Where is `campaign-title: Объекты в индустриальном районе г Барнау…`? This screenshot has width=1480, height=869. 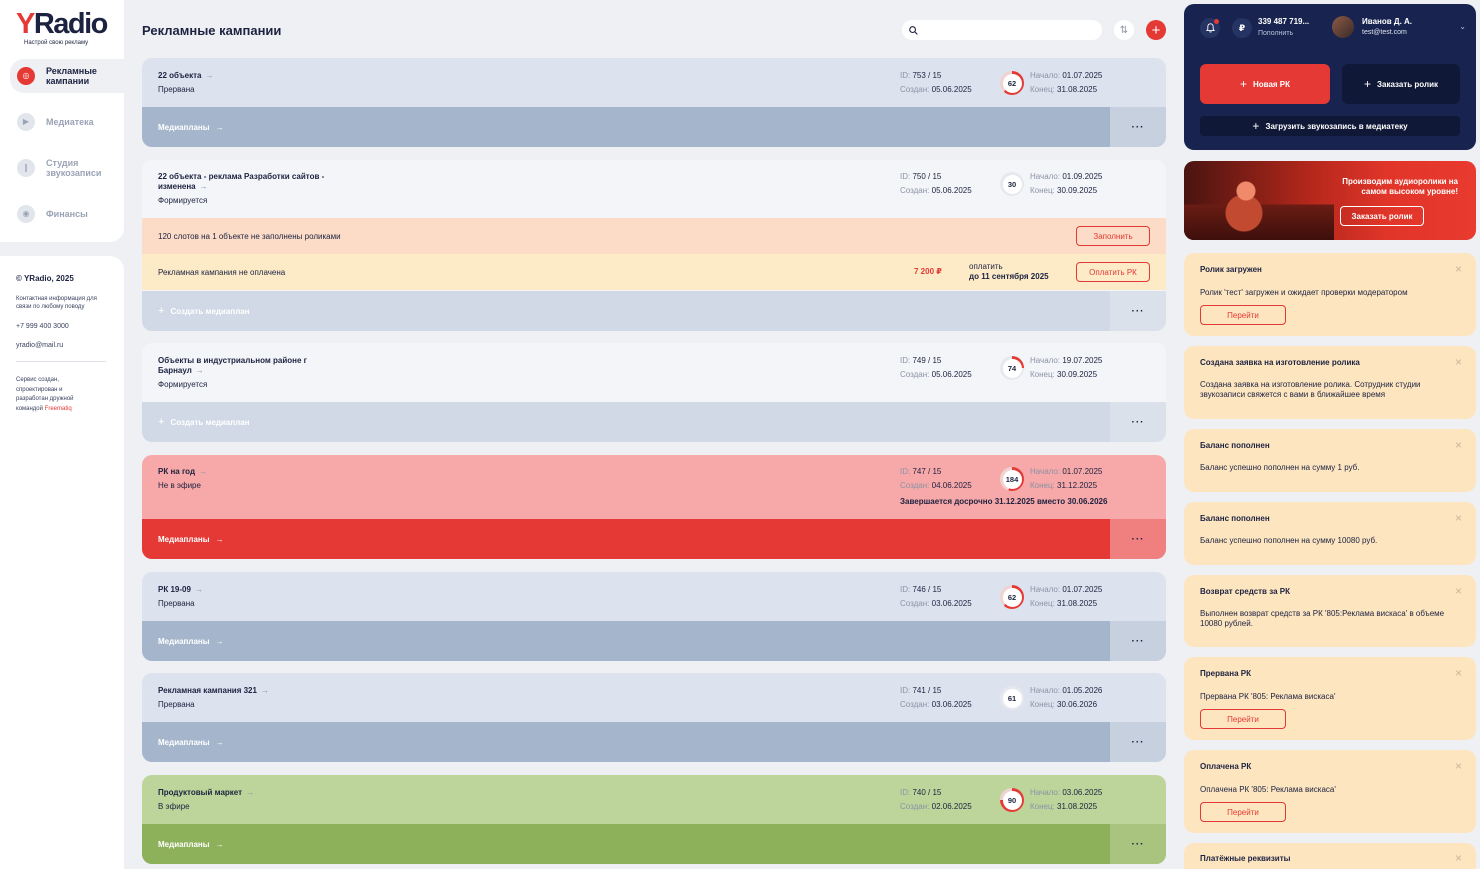 campaign-title: Объекты в индустриальном районе г Барнау… is located at coordinates (232, 365).